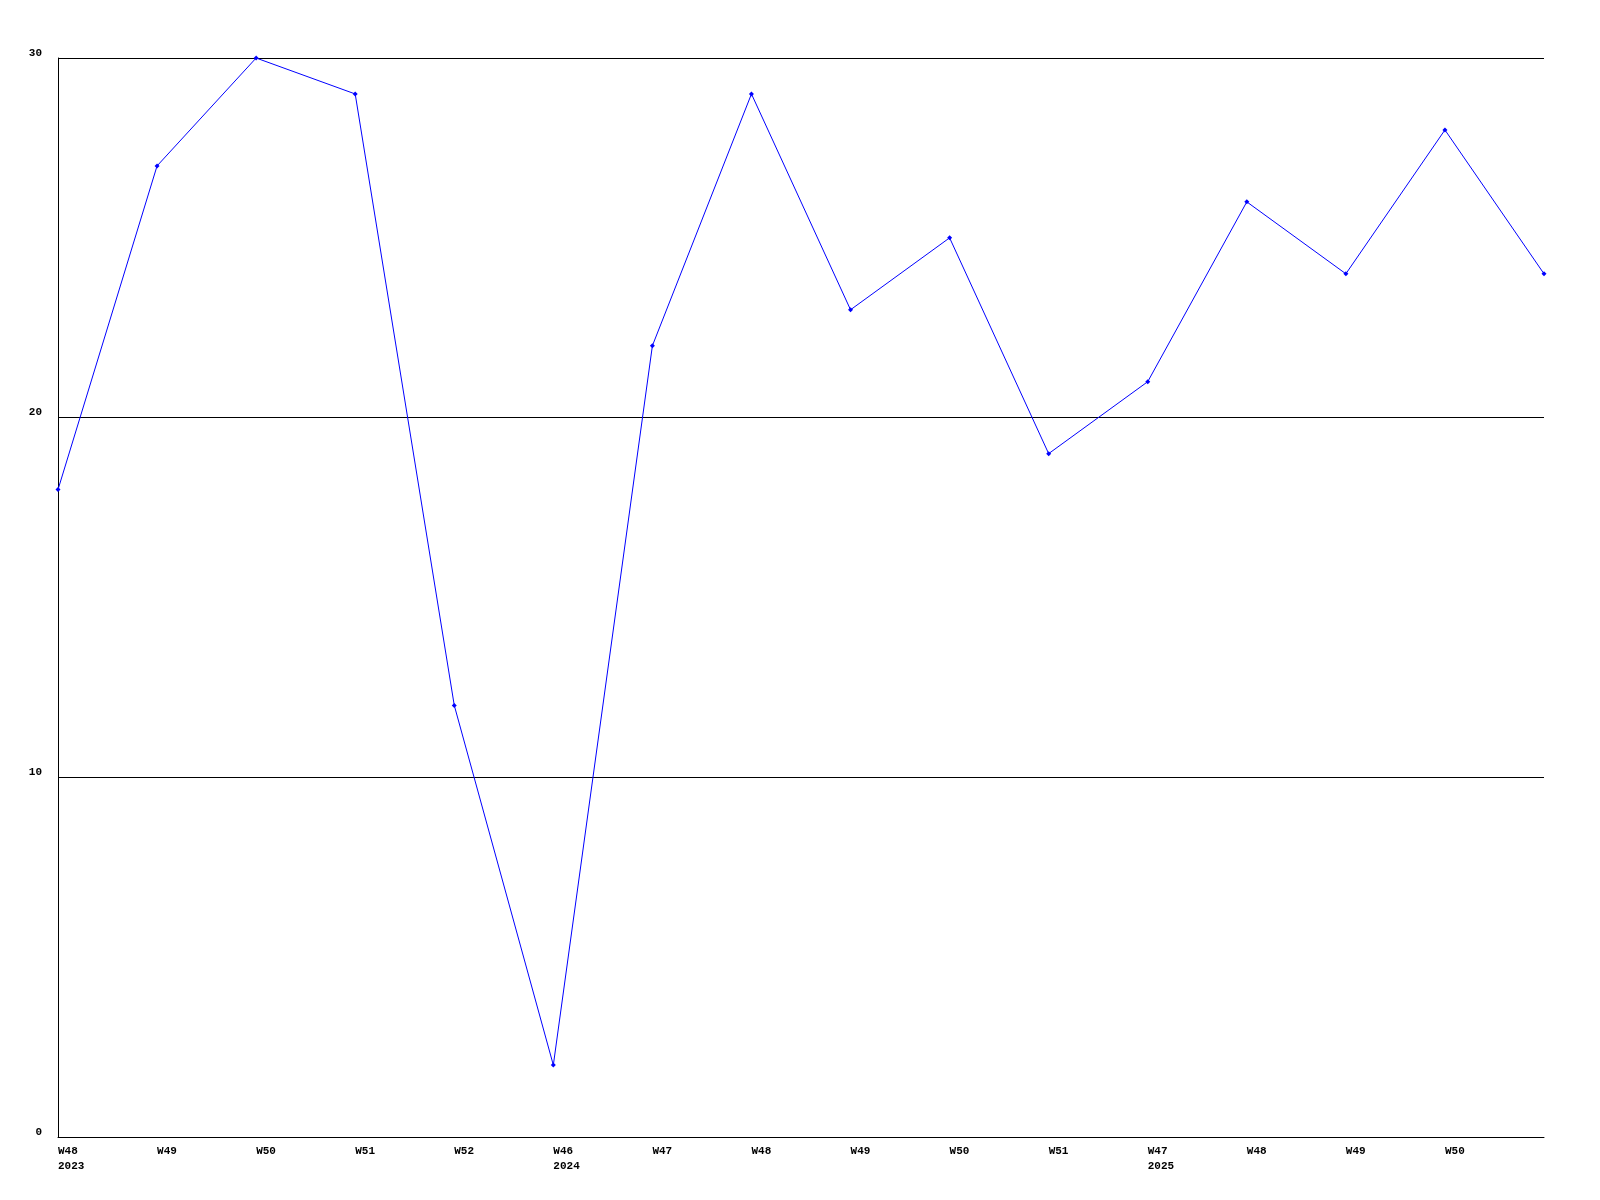 The image size is (1600, 1200). What do you see at coordinates (662, 1150) in the screenshot?
I see `x-tick-label: W47` at bounding box center [662, 1150].